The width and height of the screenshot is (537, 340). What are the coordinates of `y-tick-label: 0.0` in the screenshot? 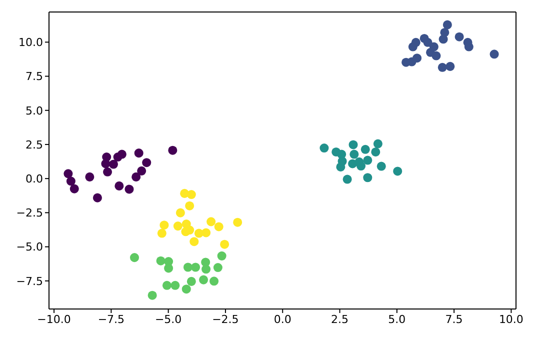 It's located at (34, 179).